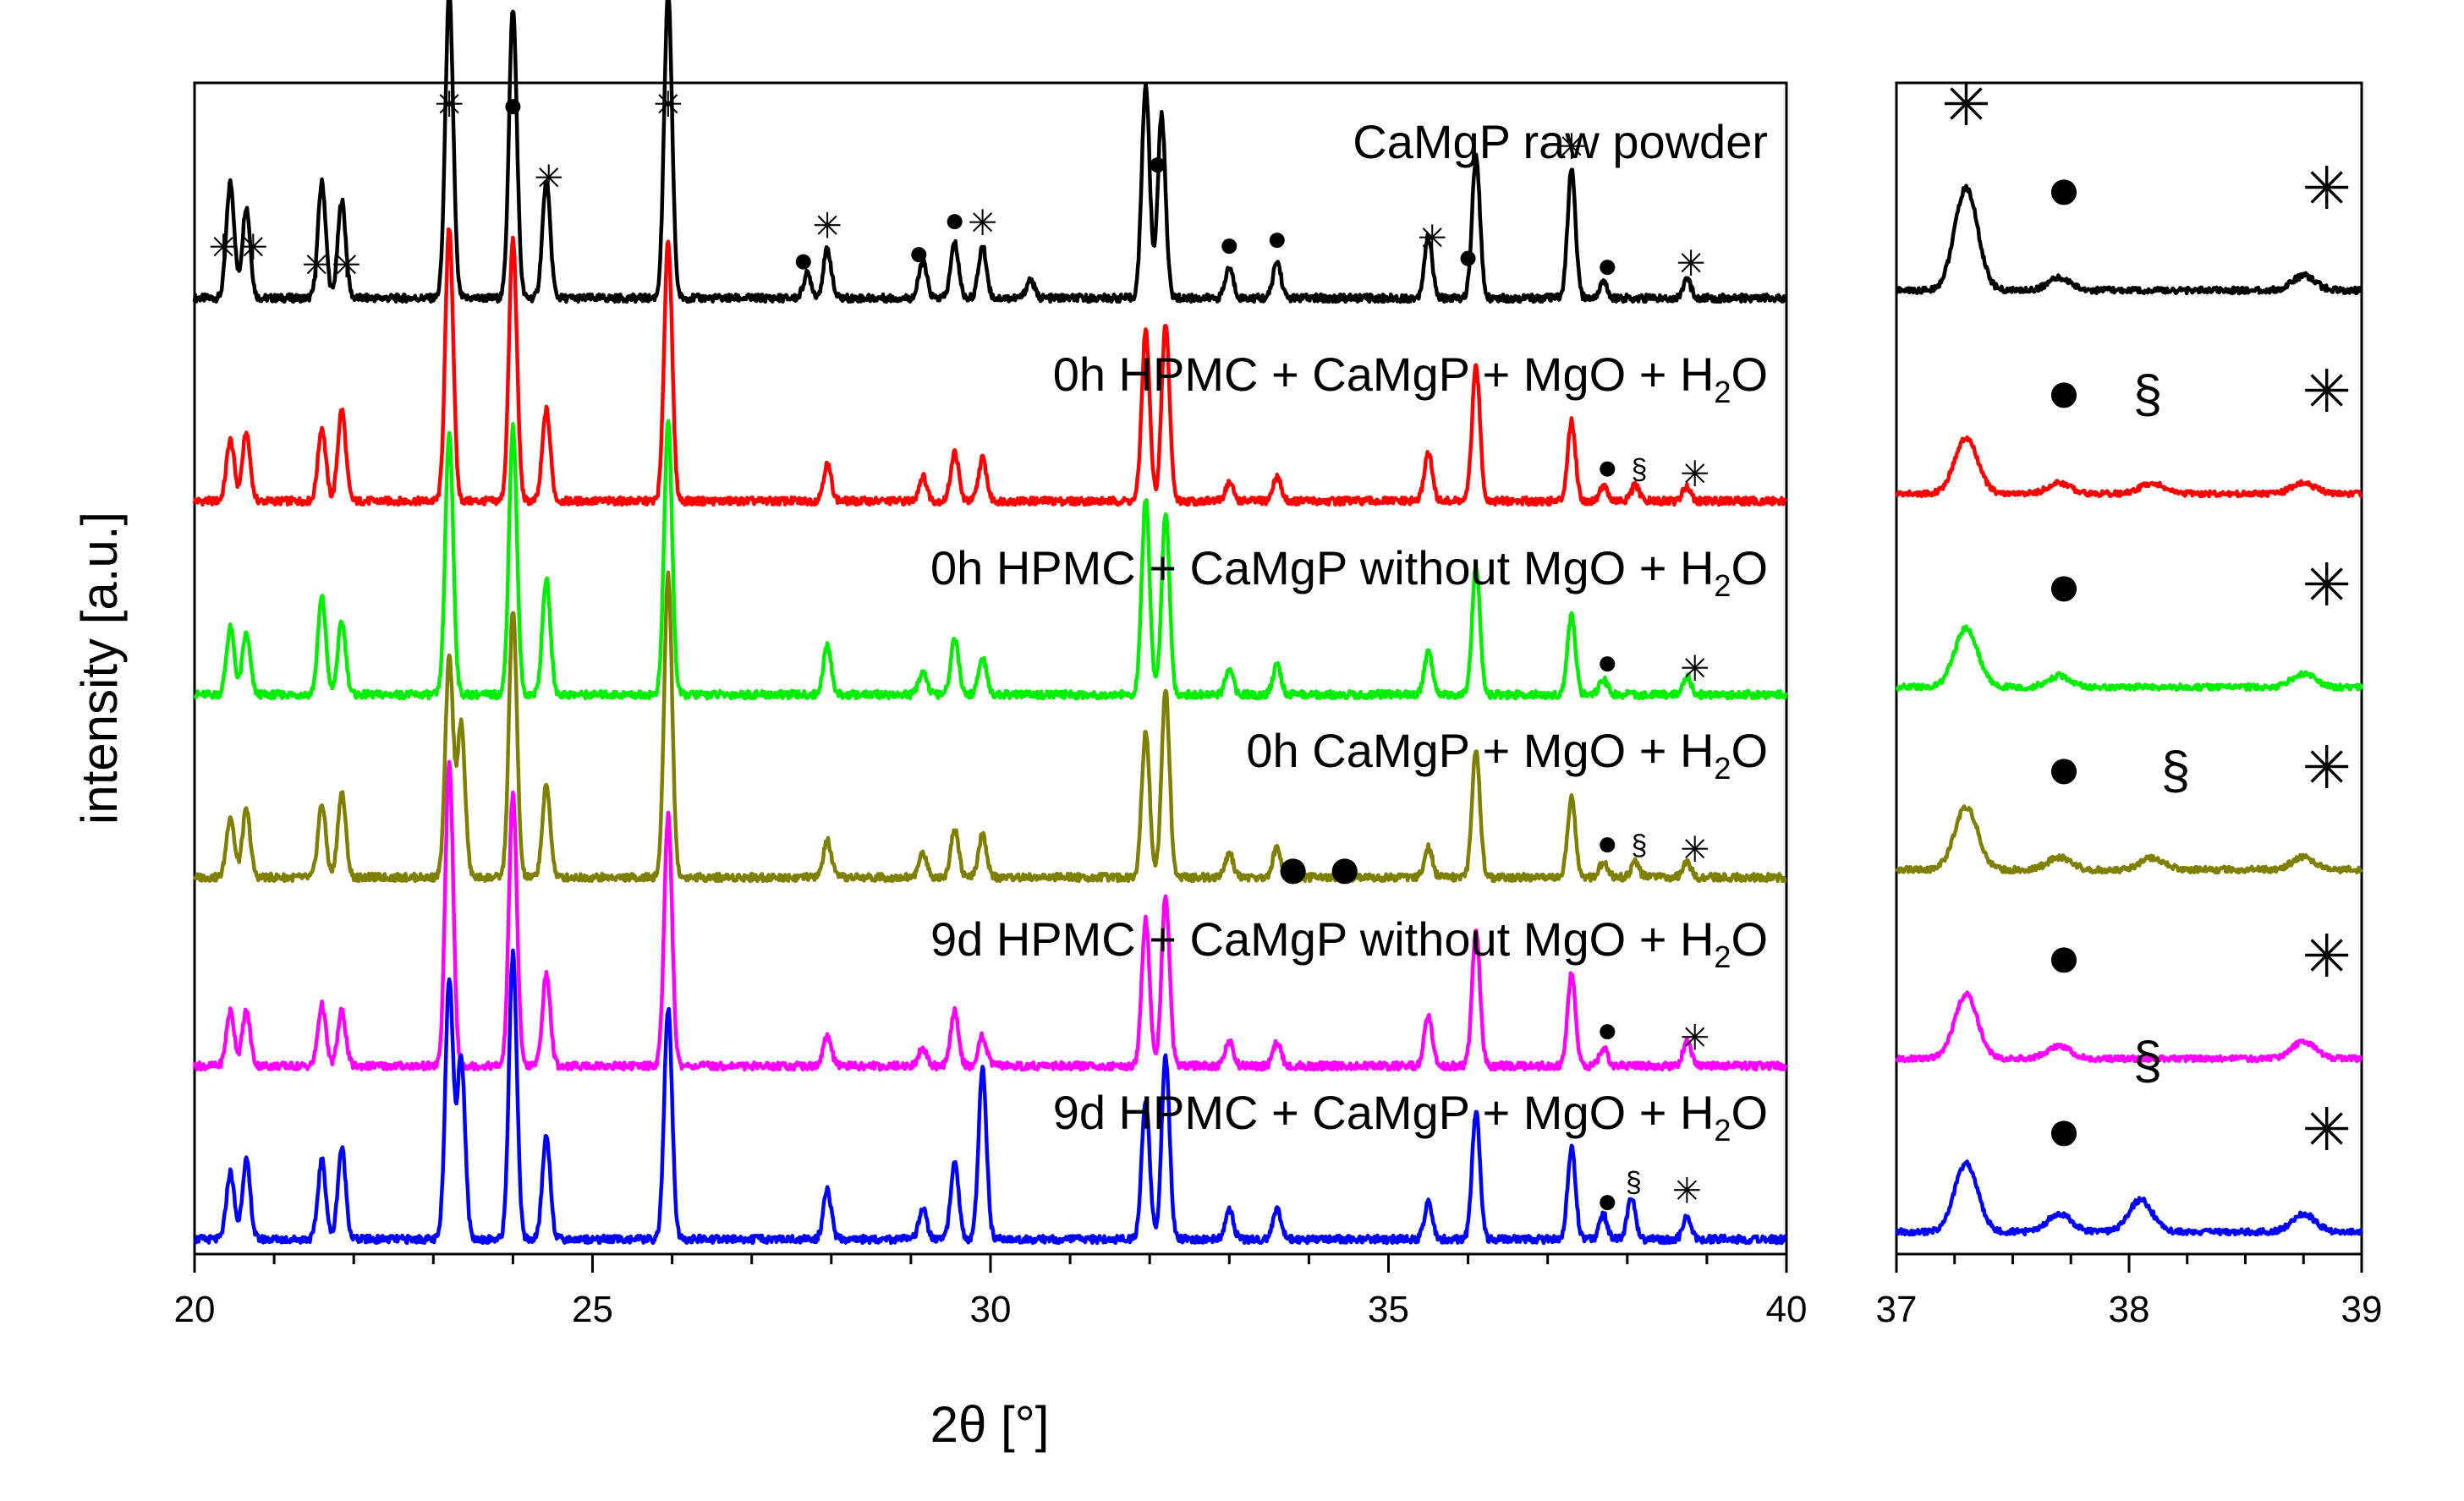  I want to click on inset-series-group, so click(2129, 710).